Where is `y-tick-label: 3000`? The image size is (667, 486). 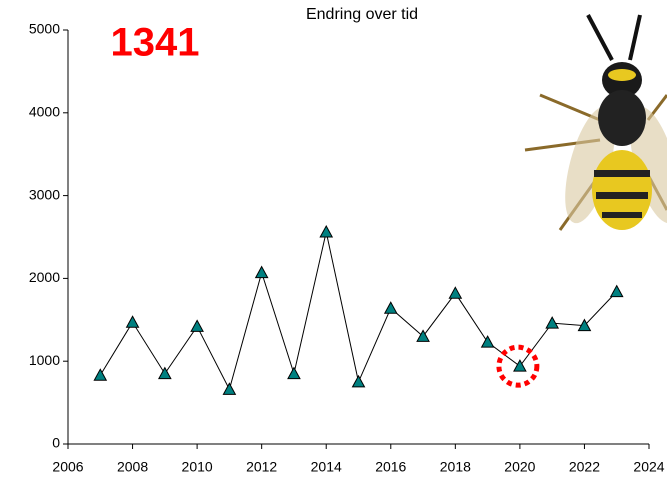 y-tick-label: 3000 is located at coordinates (44, 194).